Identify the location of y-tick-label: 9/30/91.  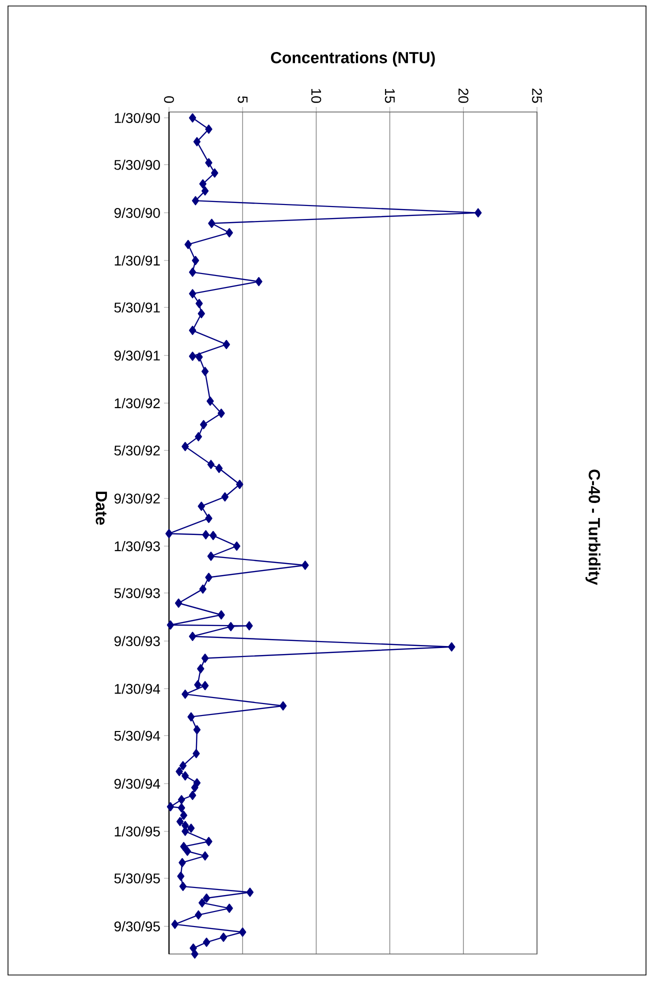
(137, 355).